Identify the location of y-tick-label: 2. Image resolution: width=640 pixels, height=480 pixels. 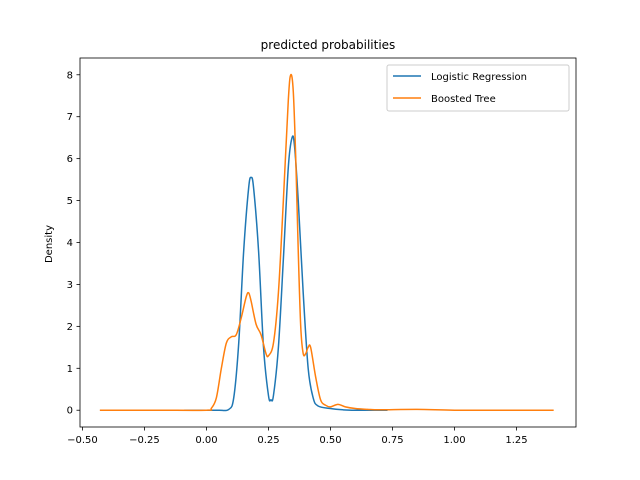
(70, 327).